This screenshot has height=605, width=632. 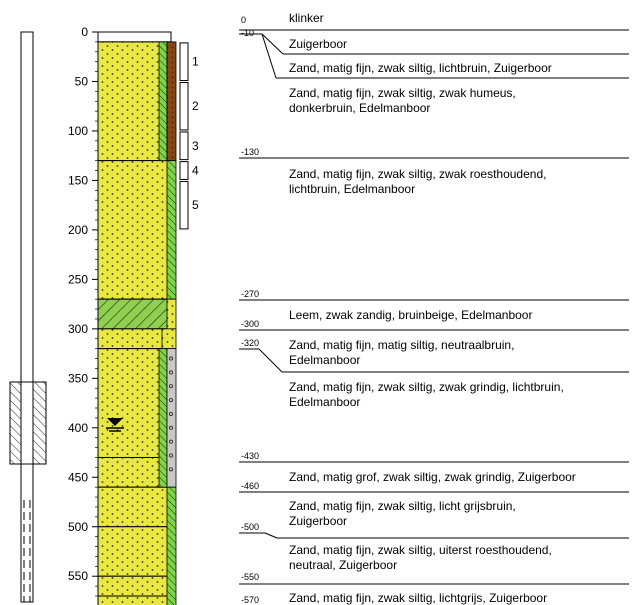 What do you see at coordinates (243, 20) in the screenshot?
I see `depth-label: 0` at bounding box center [243, 20].